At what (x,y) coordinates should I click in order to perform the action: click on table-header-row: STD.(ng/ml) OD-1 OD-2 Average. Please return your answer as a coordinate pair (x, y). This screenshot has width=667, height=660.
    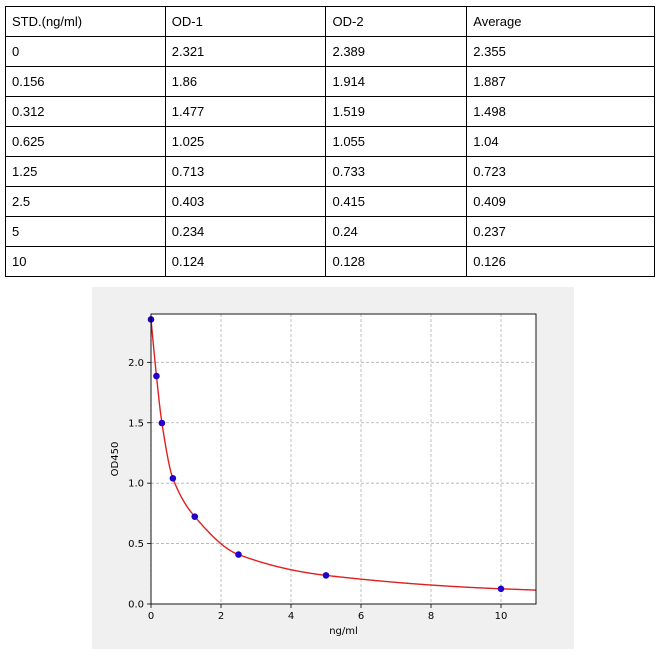
    Looking at the image, I should click on (330, 21).